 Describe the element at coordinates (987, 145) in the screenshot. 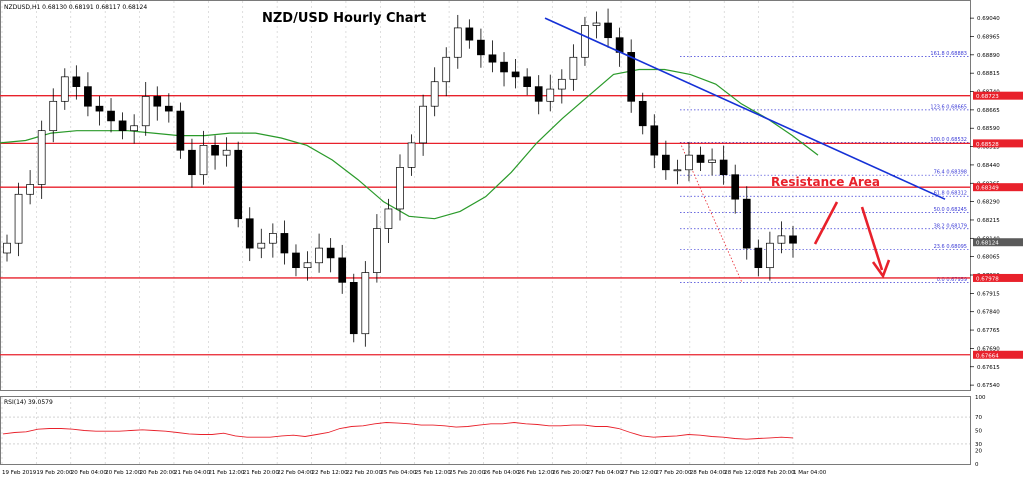

I see `price-badge-label: 0.68528` at that location.